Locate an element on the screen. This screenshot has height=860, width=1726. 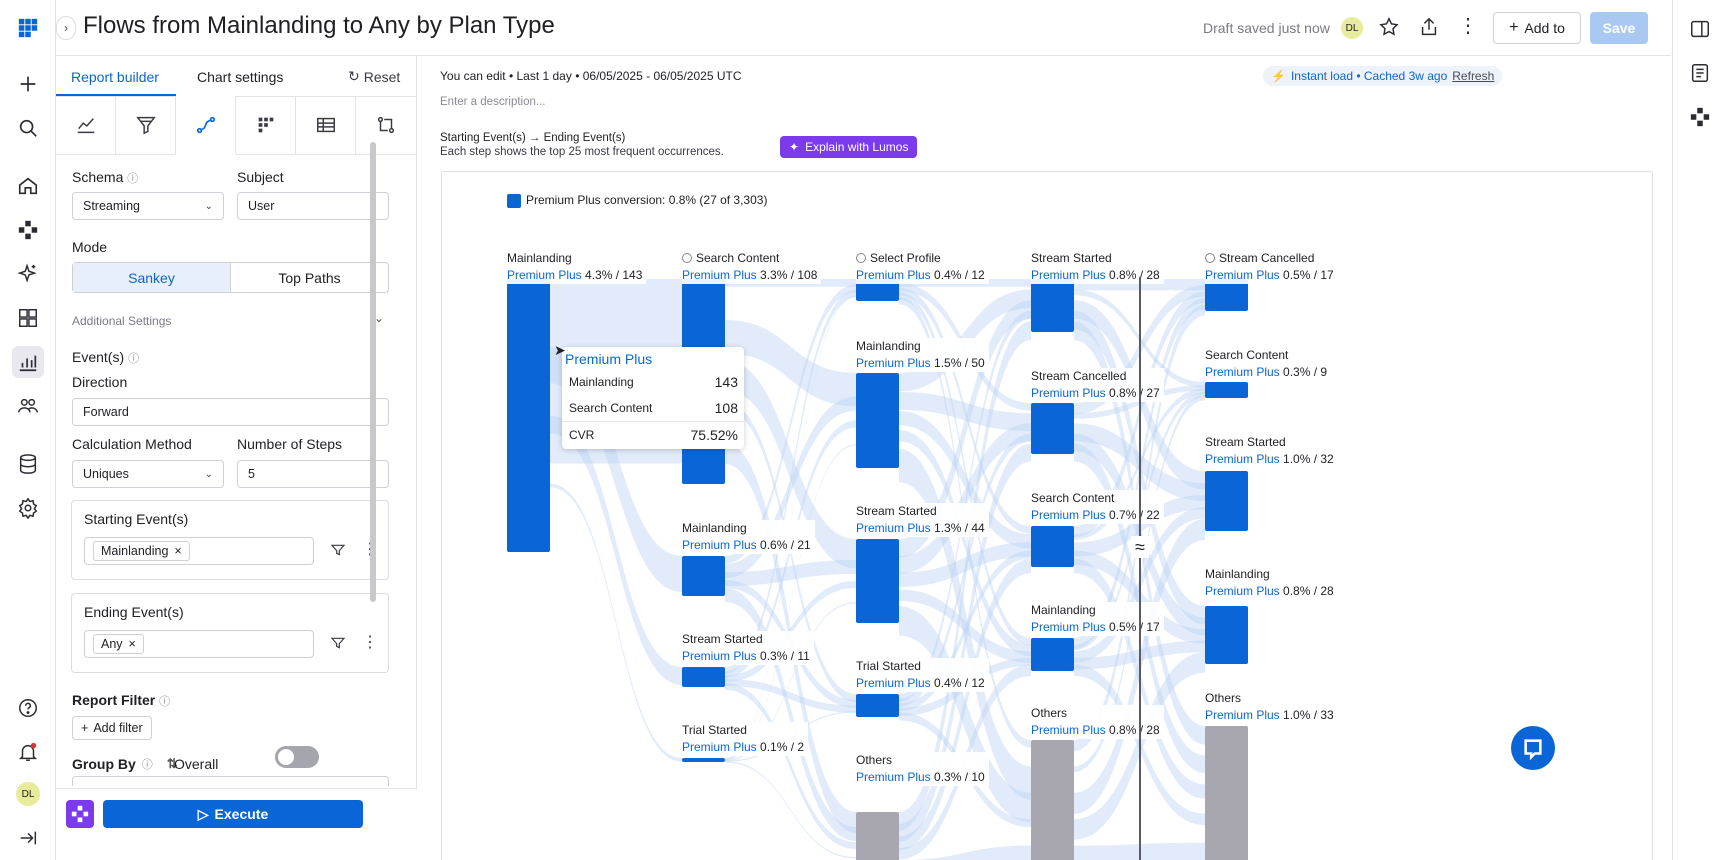
add-filter-button: + Add filter is located at coordinates (112, 728).